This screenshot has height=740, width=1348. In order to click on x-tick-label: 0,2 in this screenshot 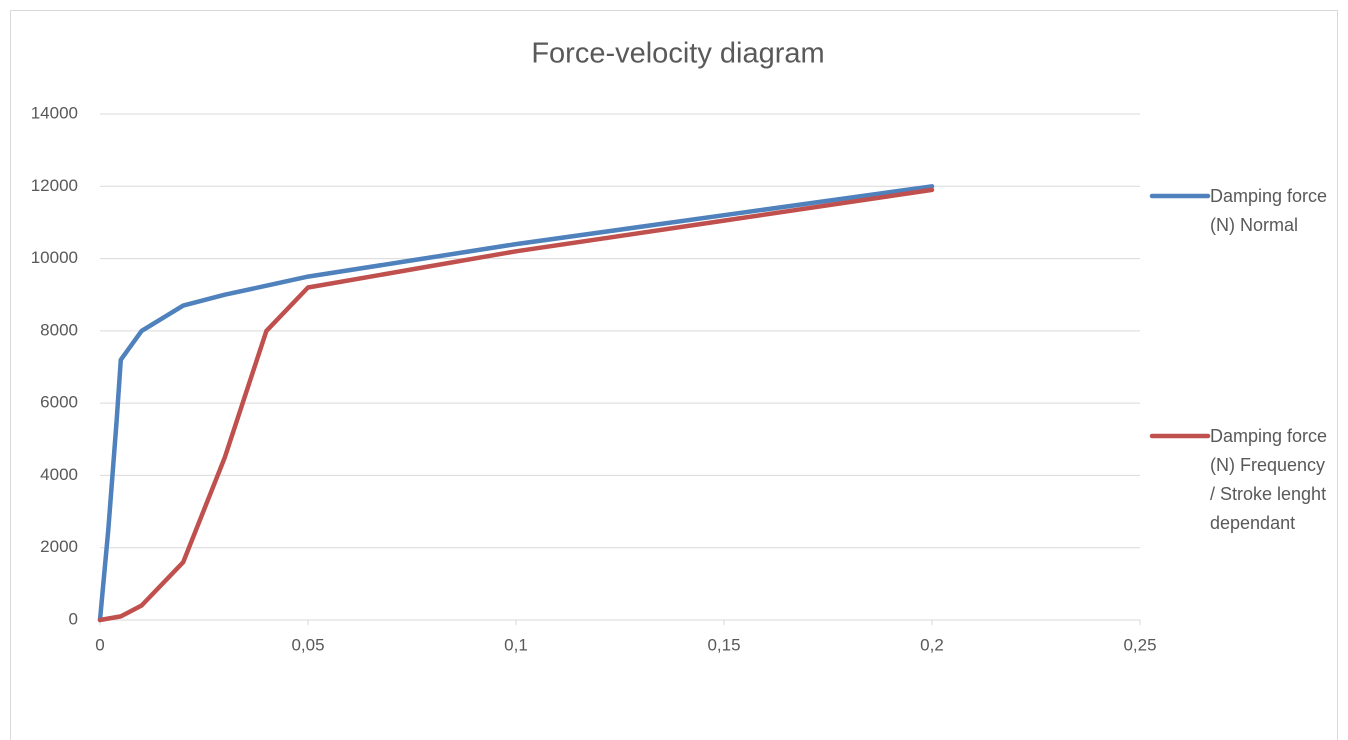, I will do `click(932, 644)`.